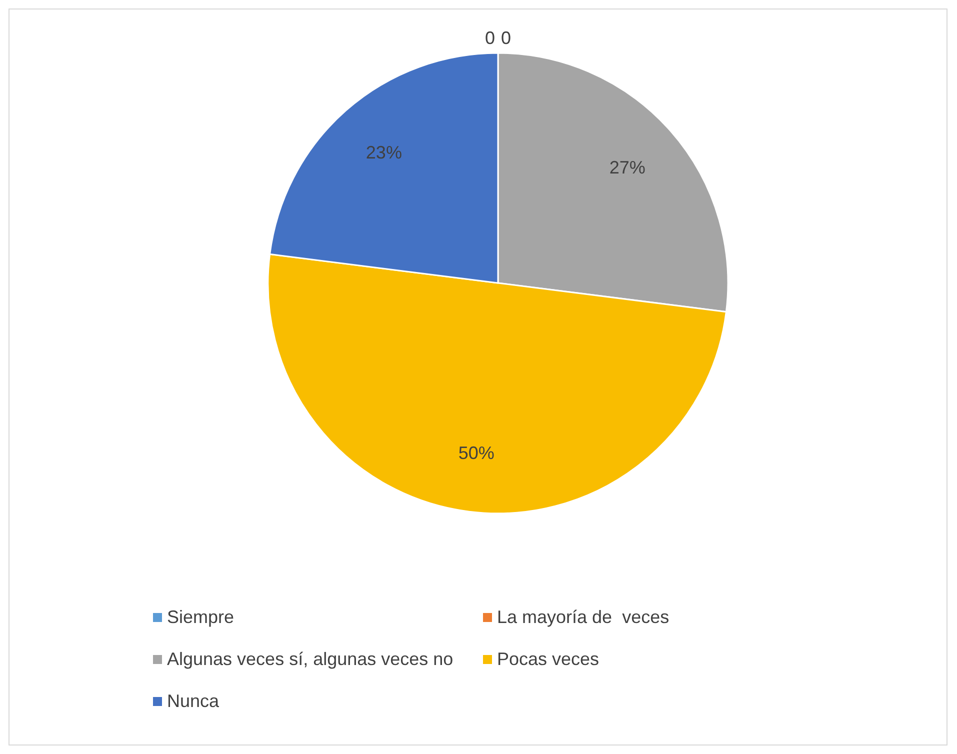 Image resolution: width=957 pixels, height=754 pixels. What do you see at coordinates (384, 152) in the screenshot?
I see `data-label: 23%` at bounding box center [384, 152].